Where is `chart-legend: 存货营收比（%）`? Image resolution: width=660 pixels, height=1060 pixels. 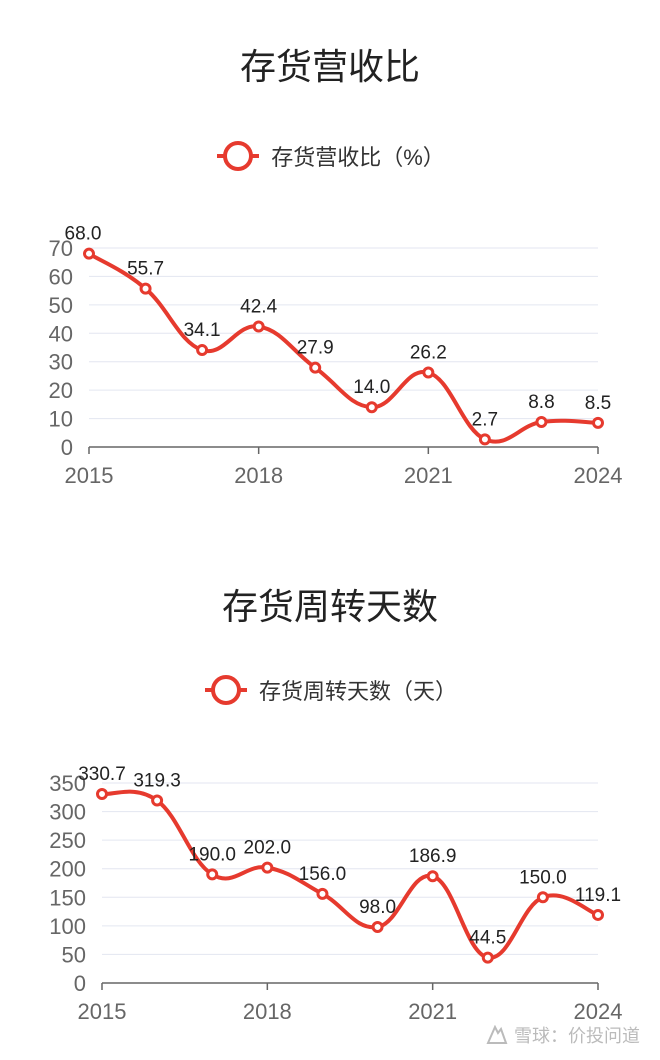
chart-legend: 存货营收比（%） is located at coordinates (330, 156).